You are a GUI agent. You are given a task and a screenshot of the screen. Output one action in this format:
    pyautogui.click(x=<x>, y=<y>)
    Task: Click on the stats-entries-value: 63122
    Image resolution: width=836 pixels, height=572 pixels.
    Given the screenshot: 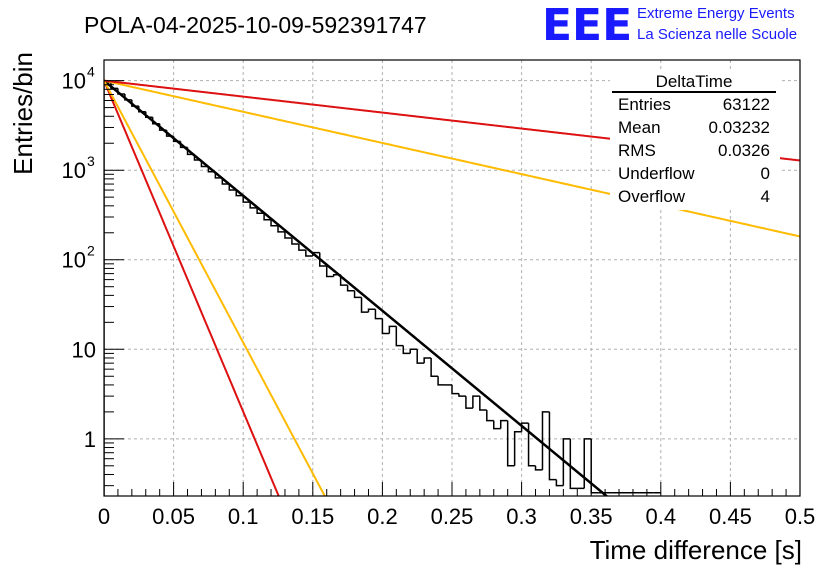 What is the action you would take?
    pyautogui.click(x=746, y=104)
    